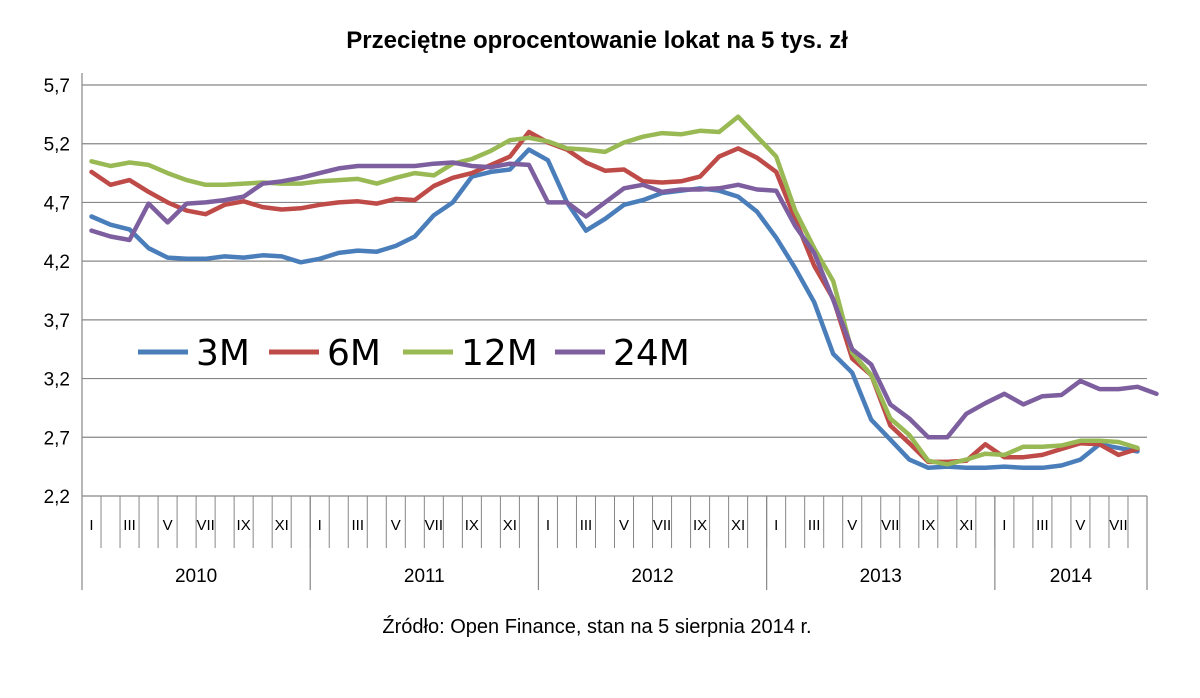 Image resolution: width=1200 pixels, height=698 pixels. I want to click on y-tick-label: 5,7, so click(57, 86).